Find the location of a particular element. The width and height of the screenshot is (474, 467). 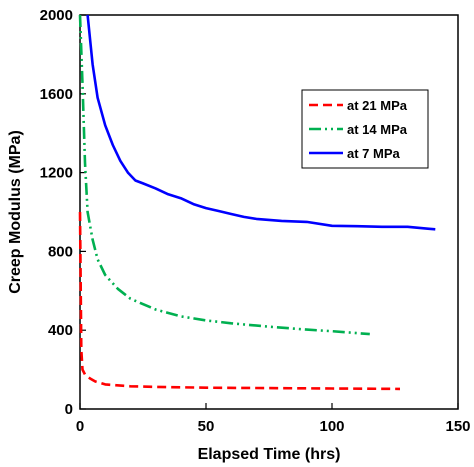

y-tick-label: 1600 is located at coordinates (56, 94).